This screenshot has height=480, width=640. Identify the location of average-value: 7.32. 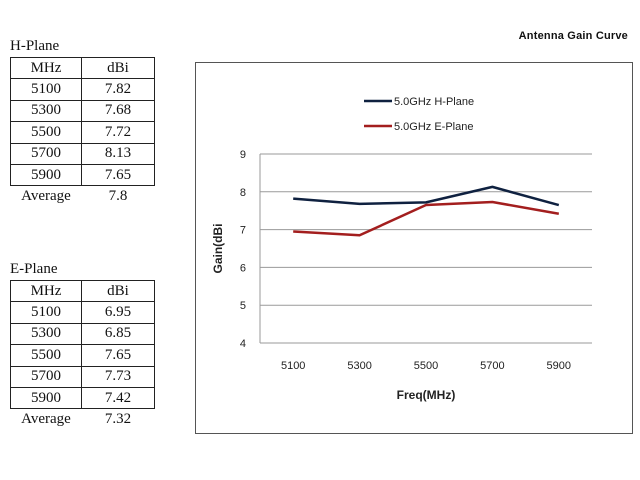
(118, 419).